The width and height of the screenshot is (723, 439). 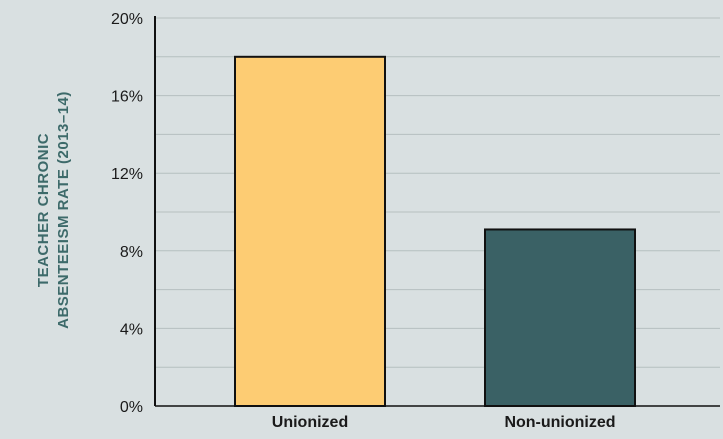 What do you see at coordinates (560, 317) in the screenshot?
I see `bar-non-unionized` at bounding box center [560, 317].